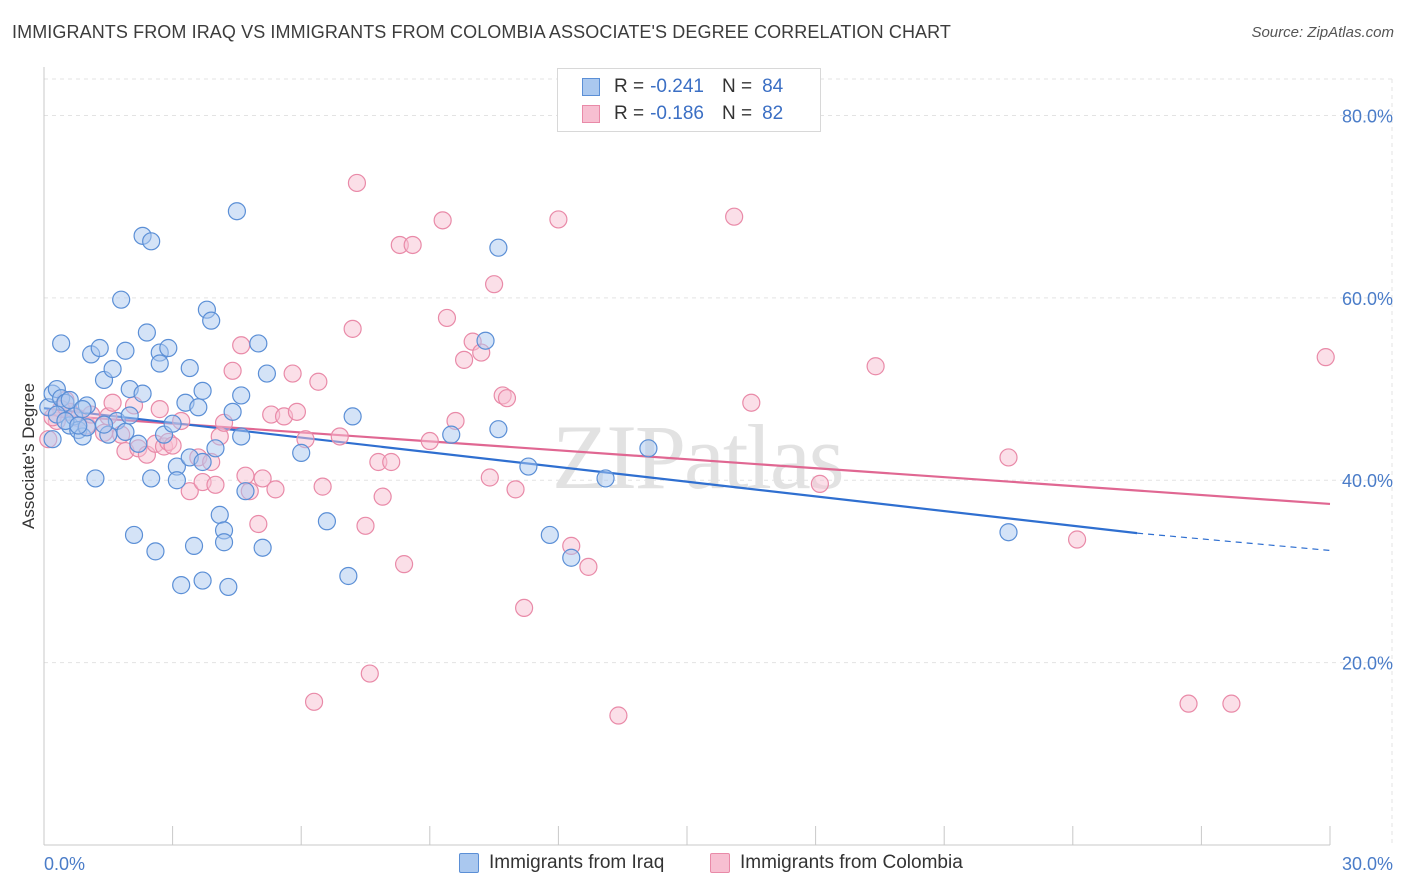 This screenshot has height=892, width=1406. Describe the element at coordinates (737, 113) in the screenshot. I see `legend-n-label: N =` at that location.